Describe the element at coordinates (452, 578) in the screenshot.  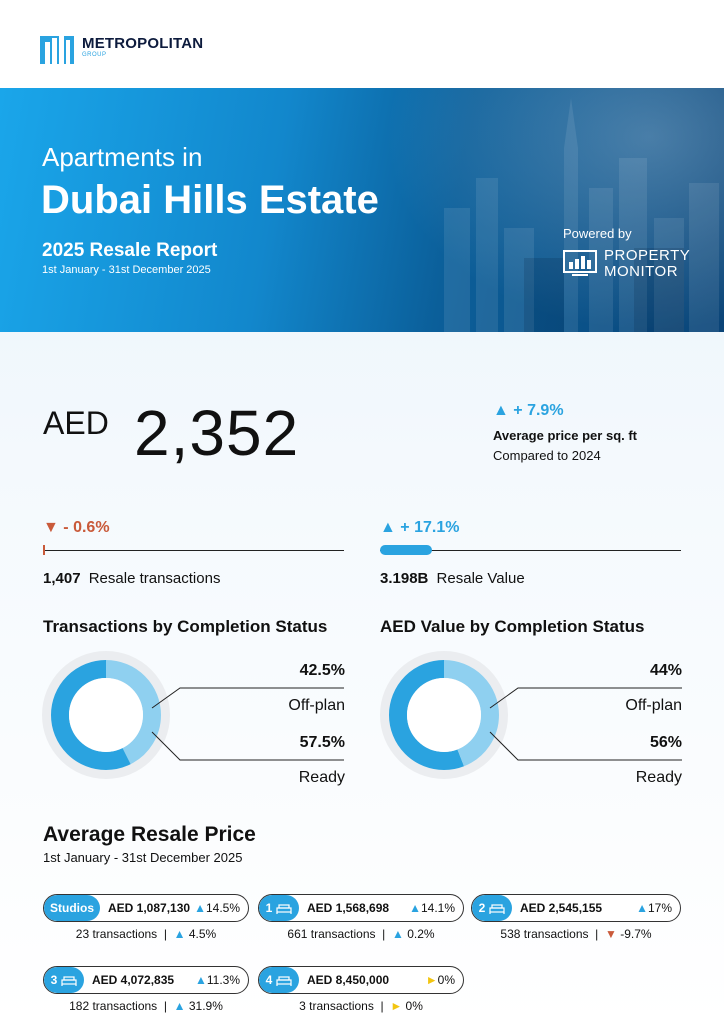
I see `resale-value-stat: 3.198B Resale Value` at that location.